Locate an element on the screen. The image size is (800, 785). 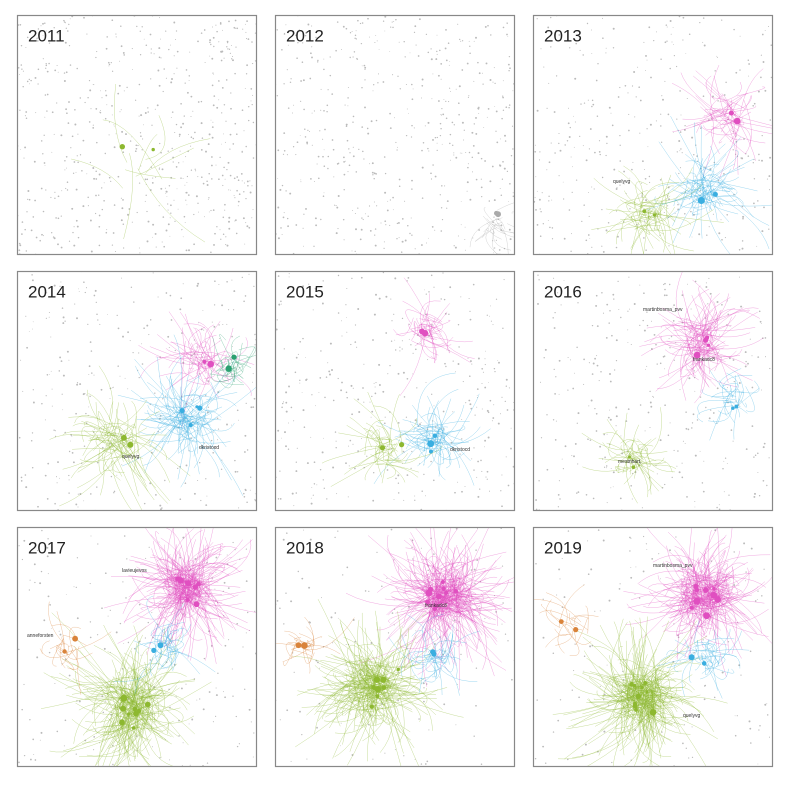
panel-bg is located at coordinates (395, 391).